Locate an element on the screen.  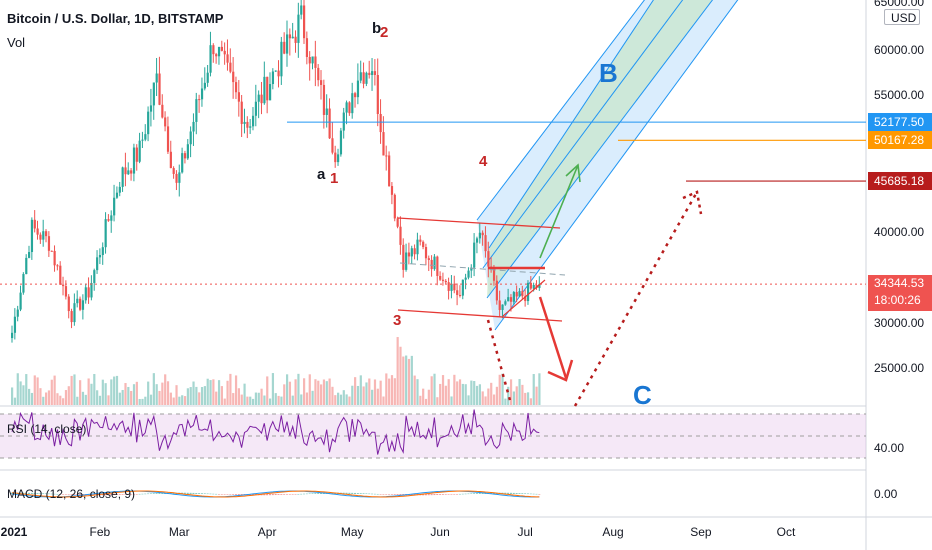
rsi-label: RSI (14, close) is located at coordinates (47, 429).